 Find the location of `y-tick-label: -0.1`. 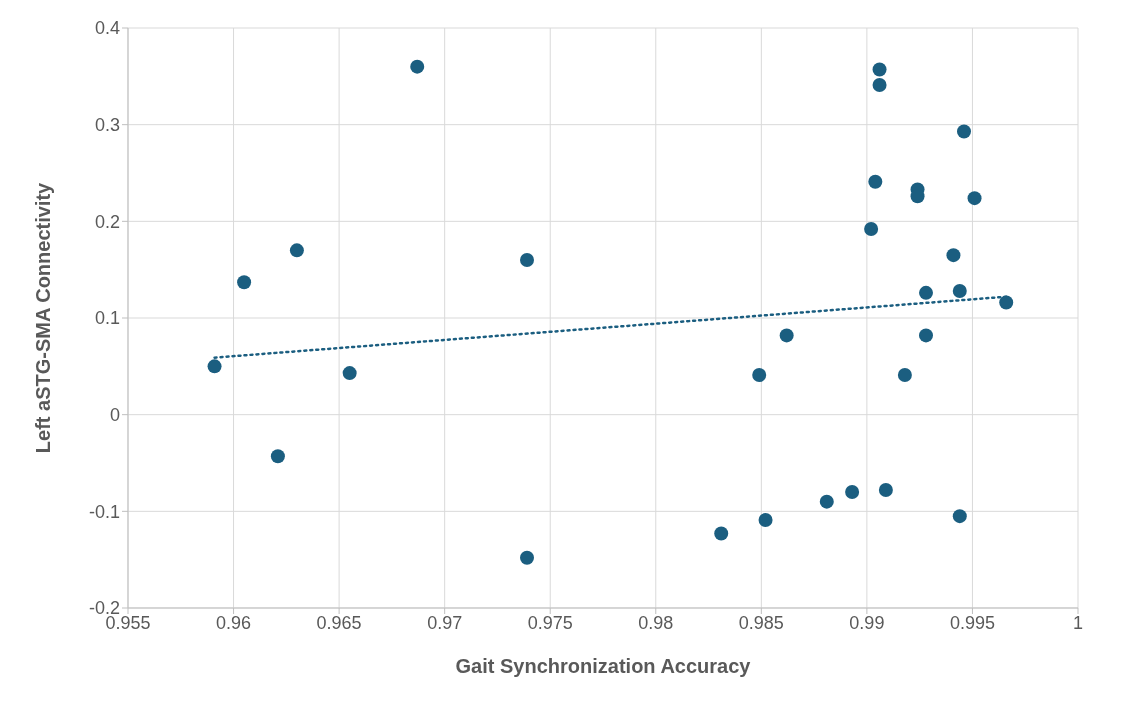

y-tick-label: -0.1 is located at coordinates (104, 511).